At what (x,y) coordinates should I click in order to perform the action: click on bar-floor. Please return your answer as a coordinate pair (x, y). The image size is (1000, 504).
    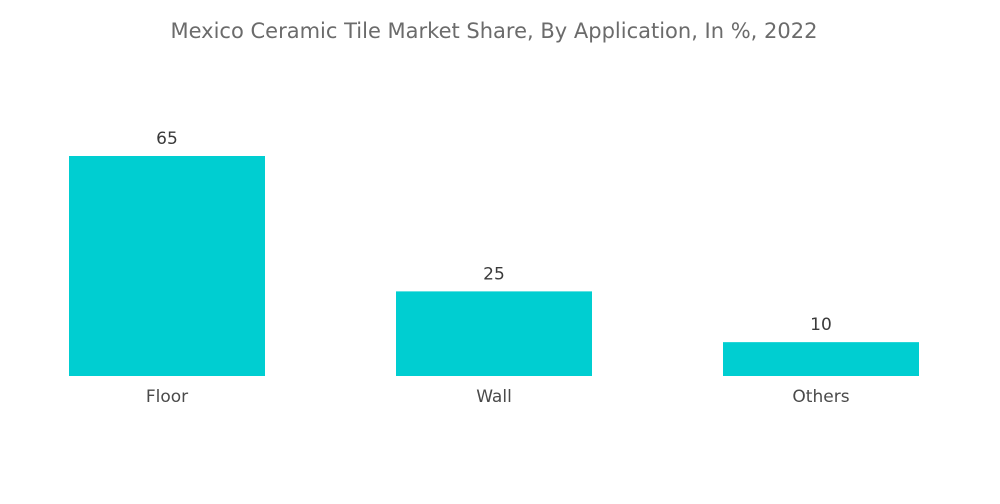
    Looking at the image, I should click on (167, 266).